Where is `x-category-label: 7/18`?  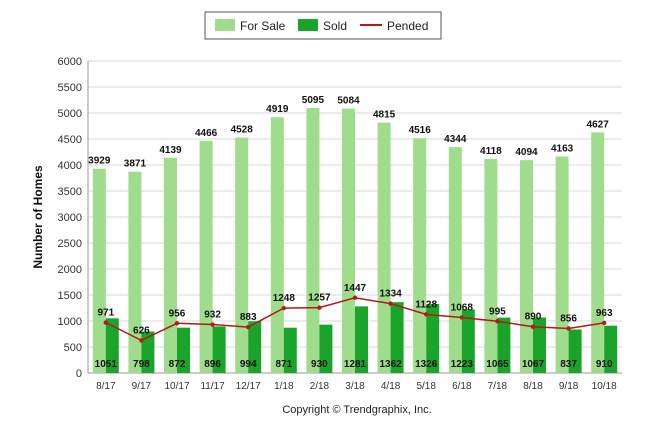
x-category-label: 7/18 is located at coordinates (498, 386).